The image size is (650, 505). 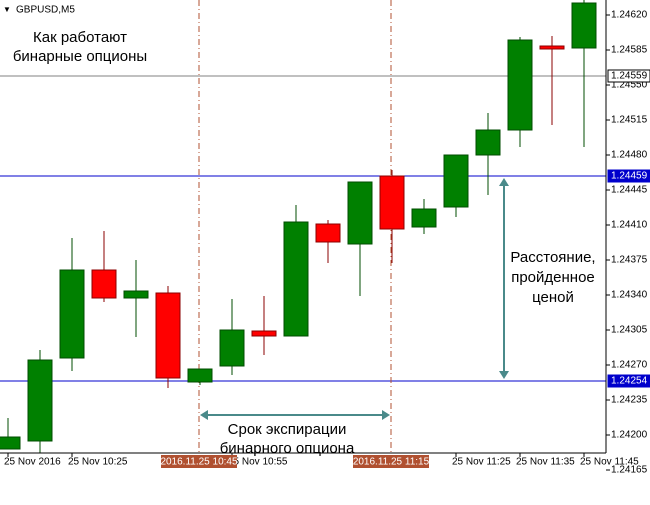 I want to click on y-tick-label: 1.24515, so click(x=629, y=120).